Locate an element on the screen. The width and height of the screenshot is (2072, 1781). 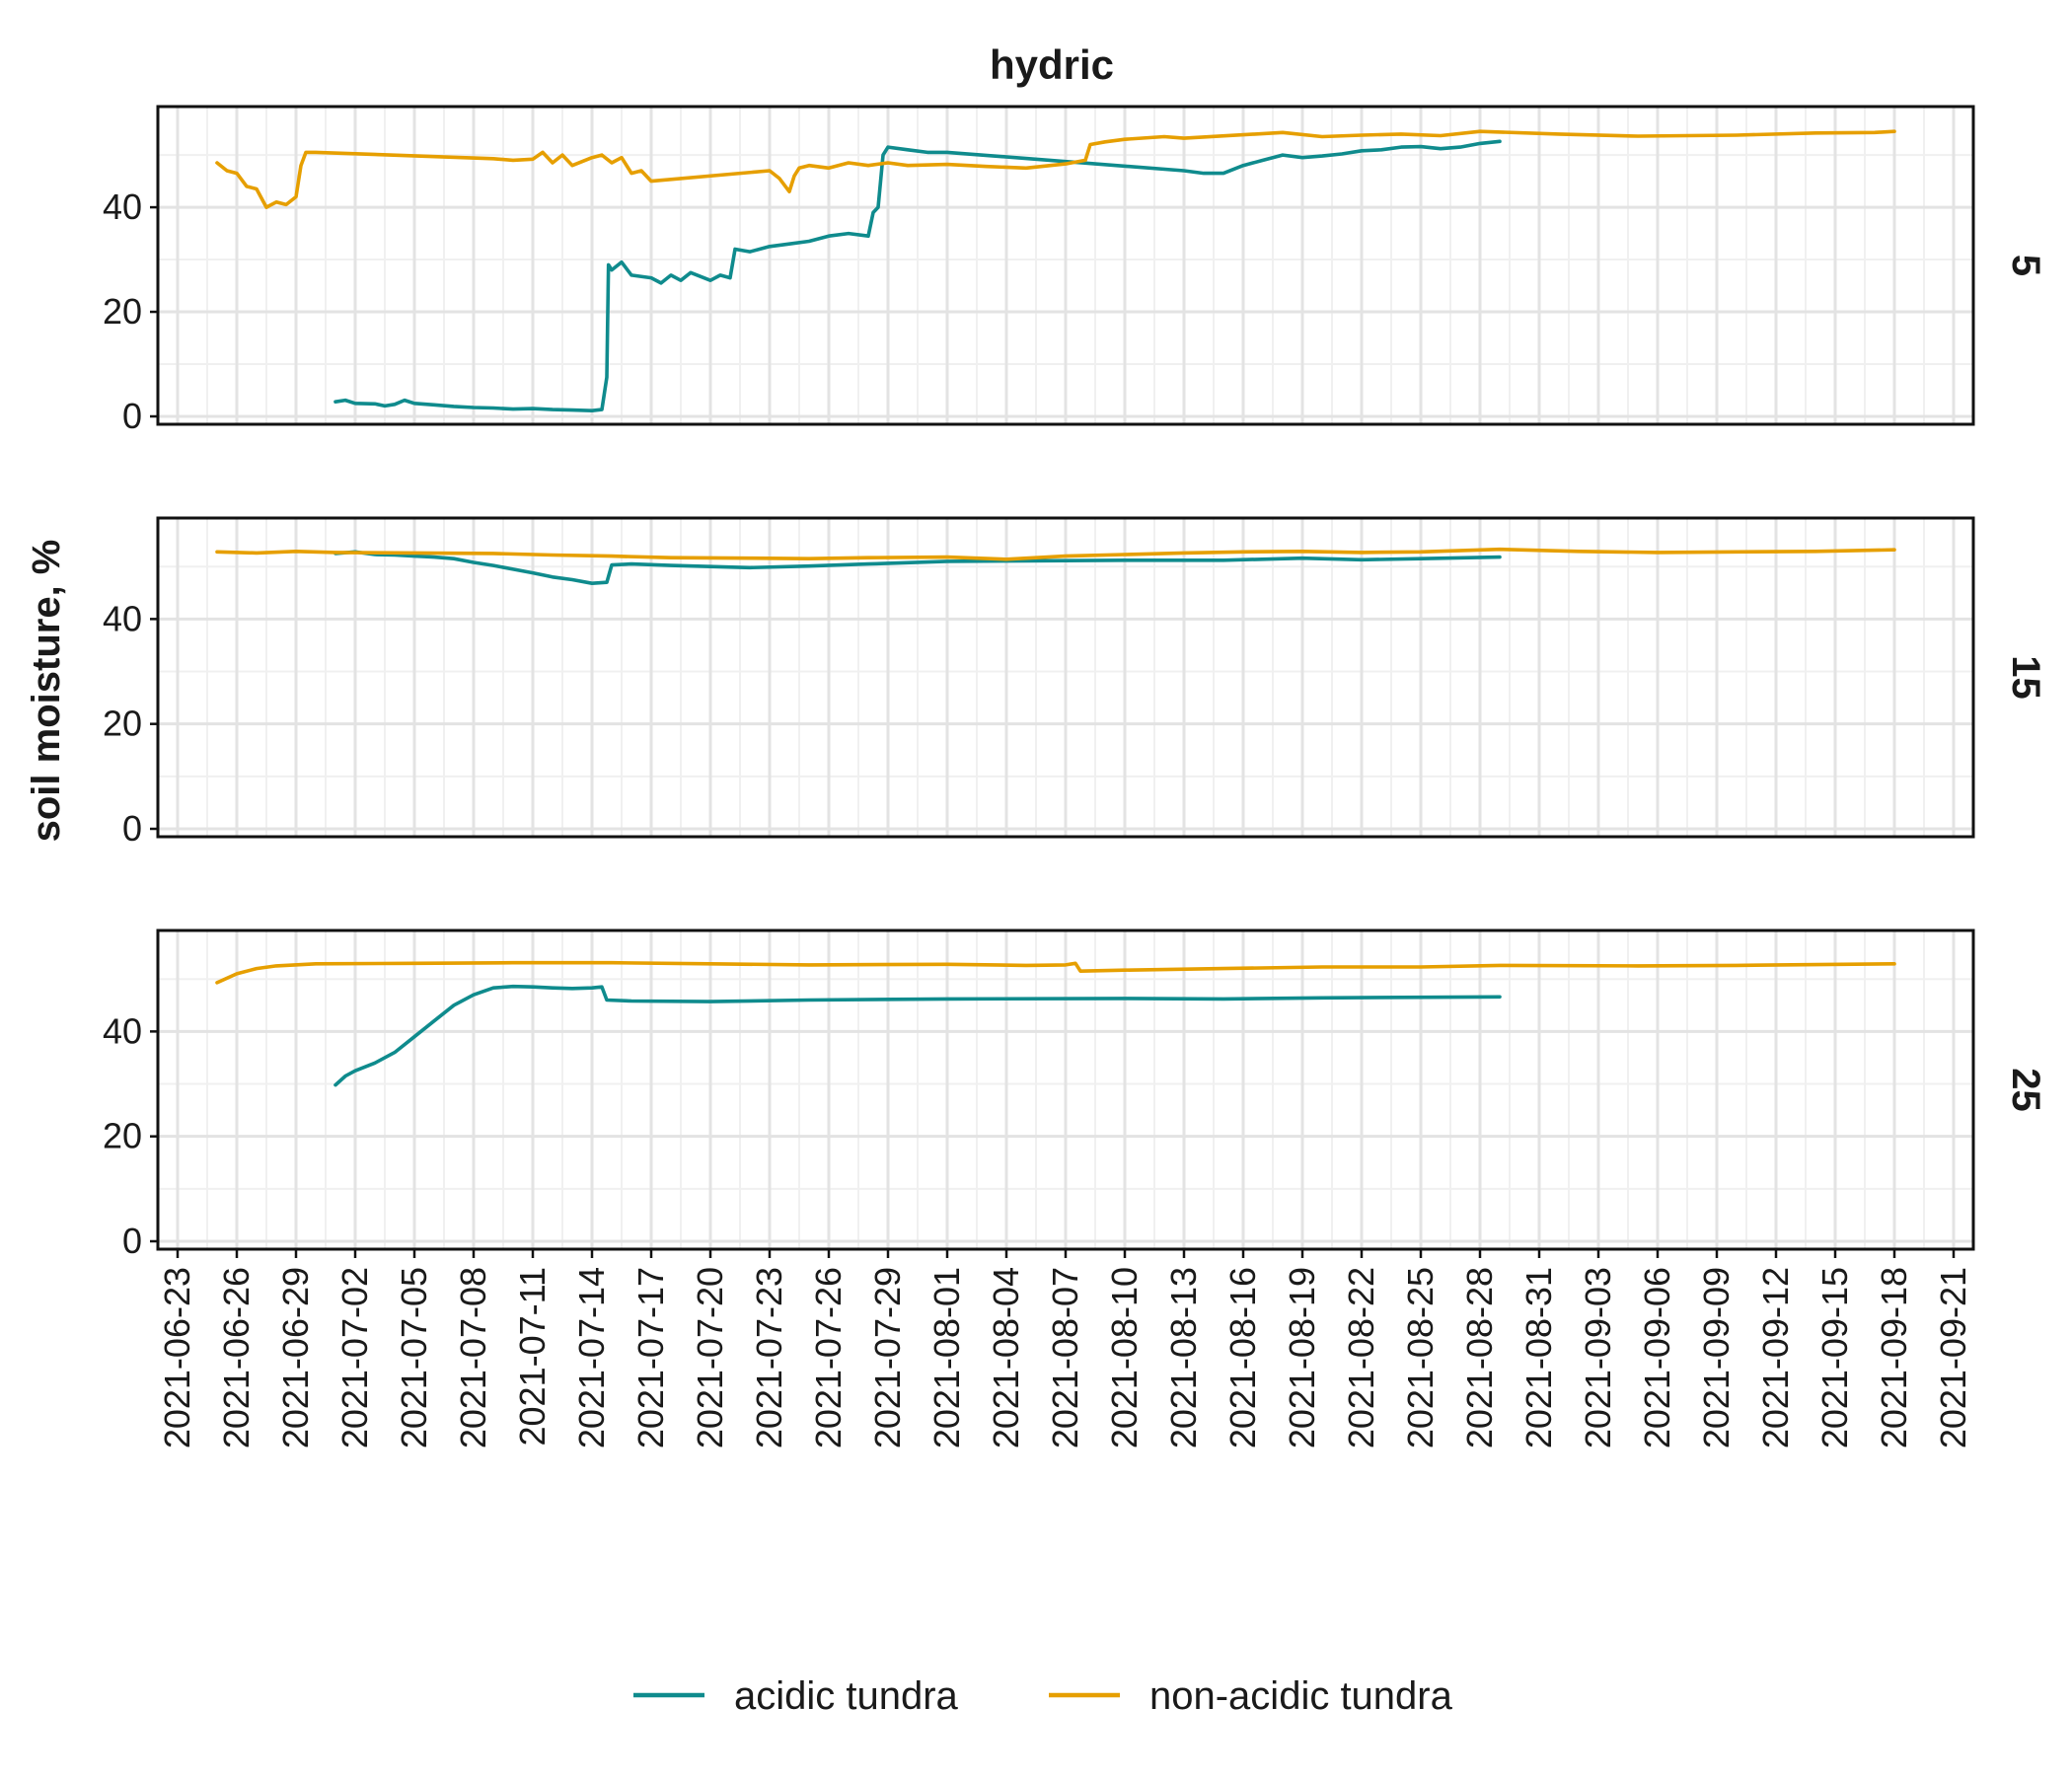
x-tick-label: 2021-06-23 is located at coordinates (177, 1358).